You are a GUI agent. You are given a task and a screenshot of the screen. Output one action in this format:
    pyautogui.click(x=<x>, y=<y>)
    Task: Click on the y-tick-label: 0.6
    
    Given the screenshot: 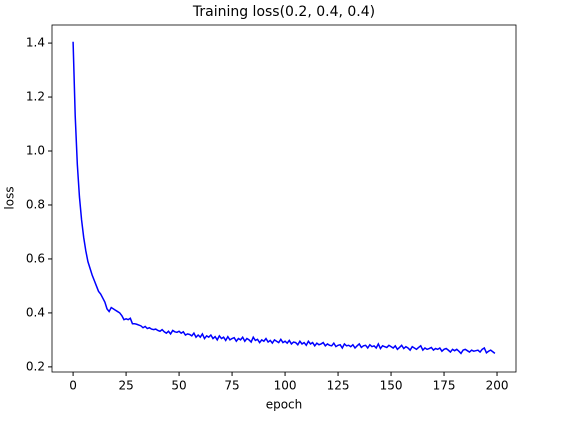 What is the action you would take?
    pyautogui.click(x=35, y=258)
    